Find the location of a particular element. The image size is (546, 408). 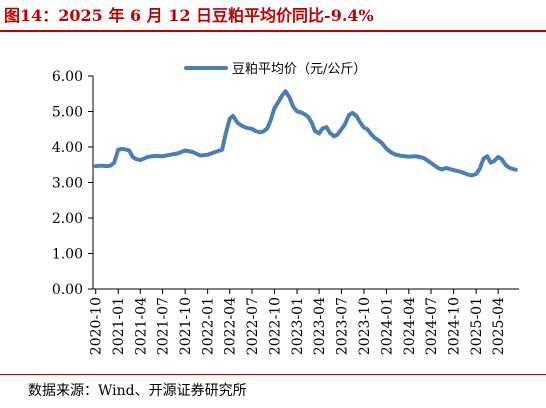

y-tick-label: 6.00 is located at coordinates (67, 77).